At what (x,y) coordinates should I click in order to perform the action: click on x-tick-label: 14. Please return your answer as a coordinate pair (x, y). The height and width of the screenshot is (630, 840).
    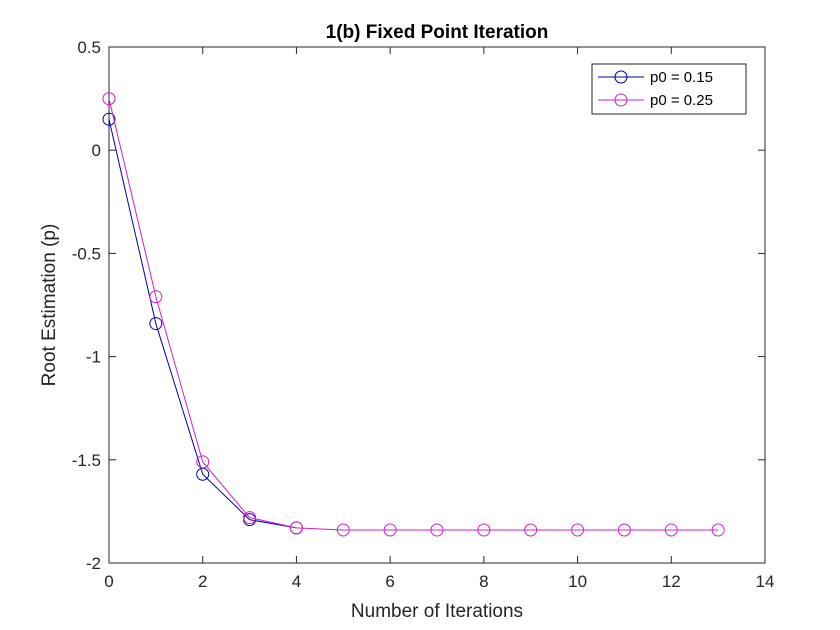
    Looking at the image, I should click on (765, 581).